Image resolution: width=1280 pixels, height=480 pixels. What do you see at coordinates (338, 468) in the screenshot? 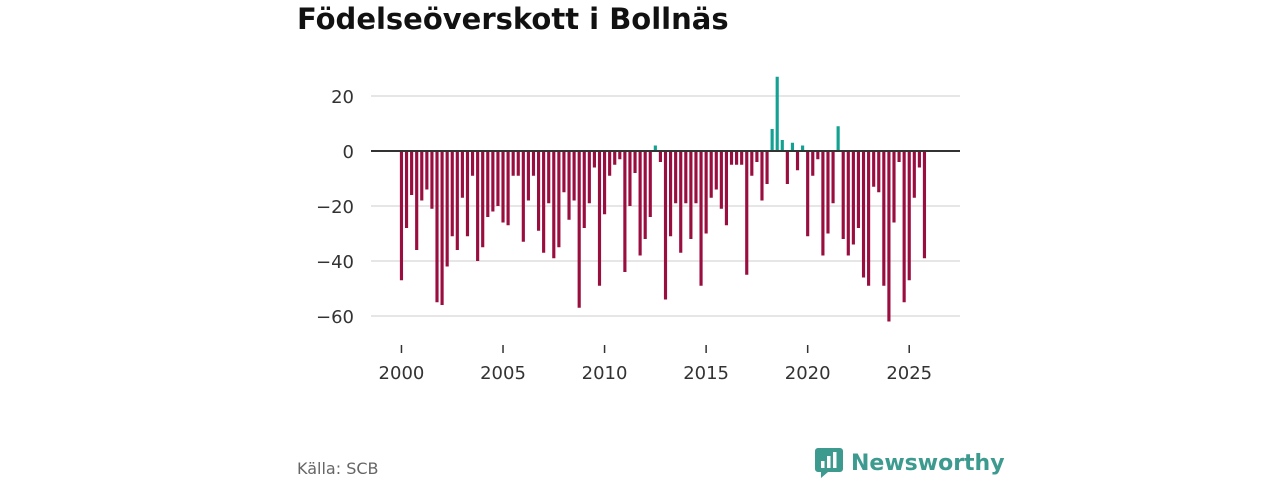
I see `source-note: Källa: SCB` at bounding box center [338, 468].